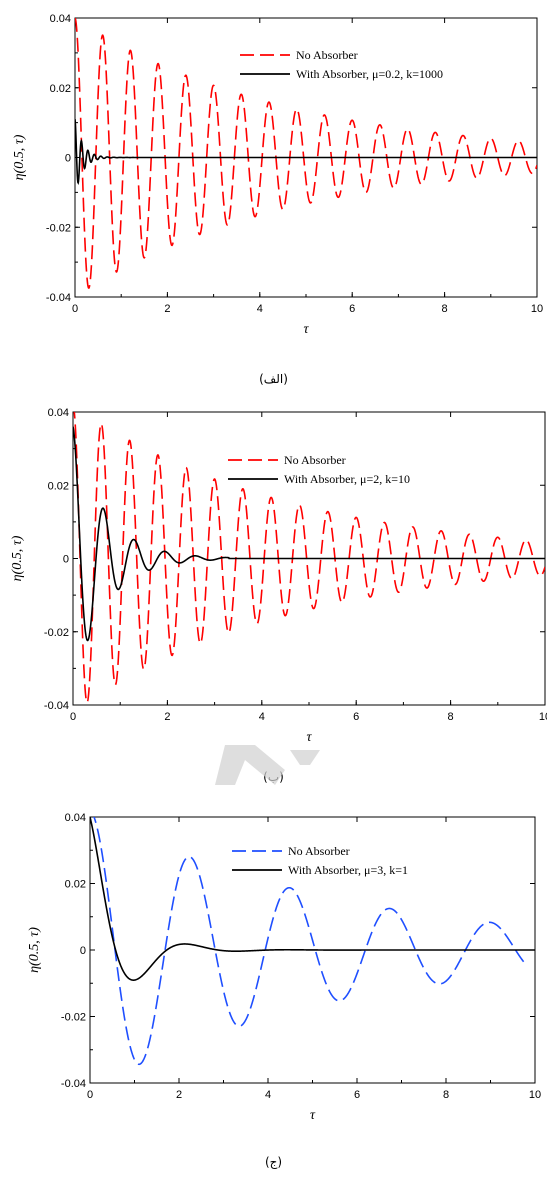  What do you see at coordinates (348, 870) in the screenshot?
I see `legend-label: With Absorber, μ=3, k=1` at bounding box center [348, 870].